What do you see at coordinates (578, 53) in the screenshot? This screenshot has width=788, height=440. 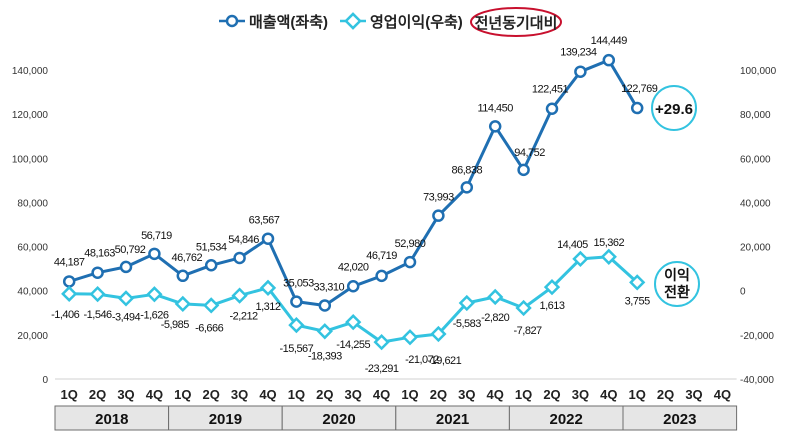 I see `sales-data-label: 139,234` at bounding box center [578, 53].